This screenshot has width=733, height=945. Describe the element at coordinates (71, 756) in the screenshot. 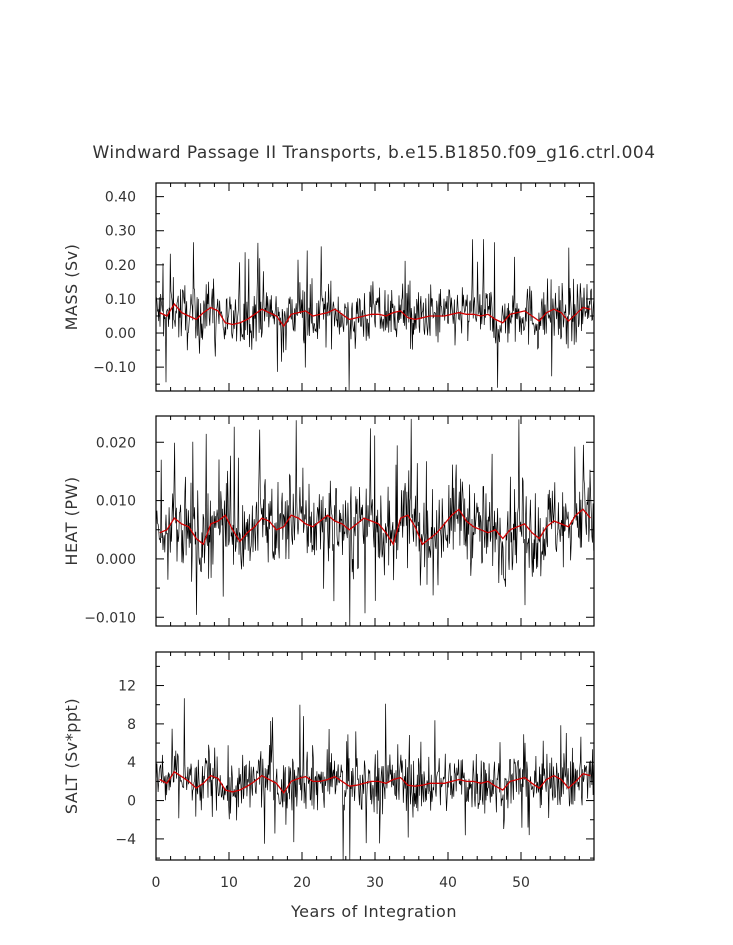

I see `salt-y-axis-label: SALT (Sv*ppt)` at that location.